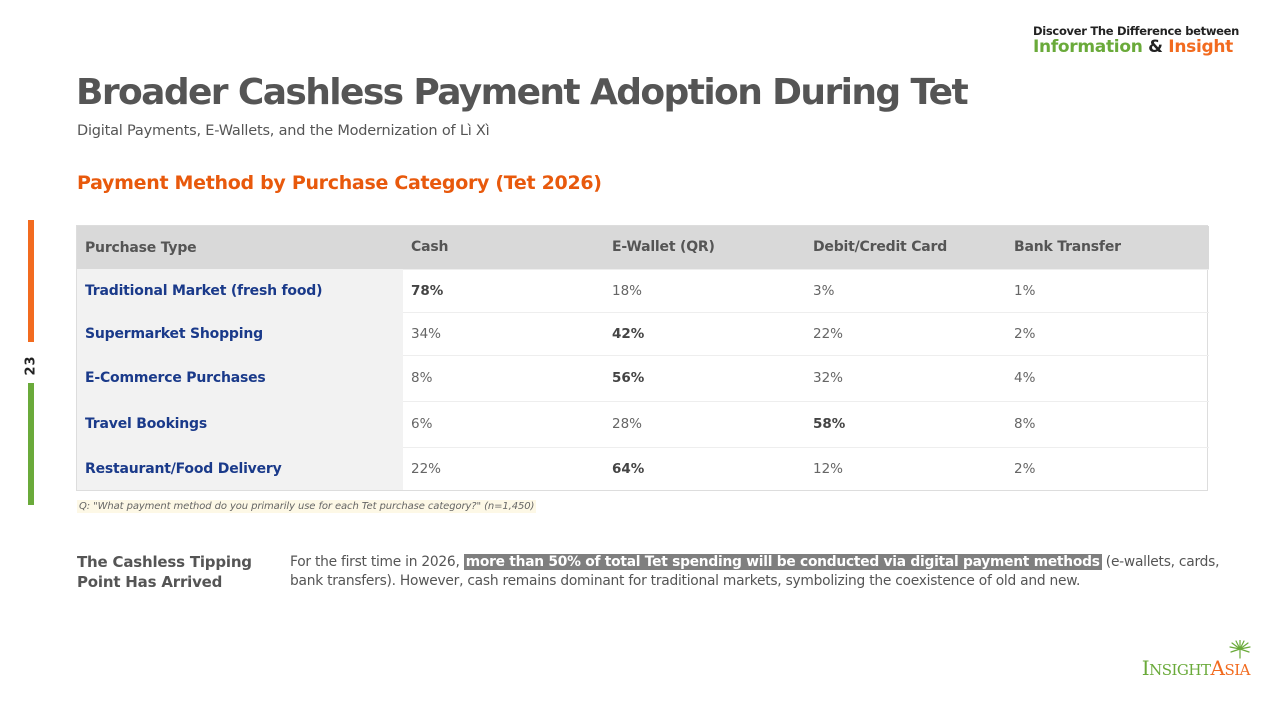 The height and width of the screenshot is (712, 1276). I want to click on side-accent-bar-green, so click(31, 444).